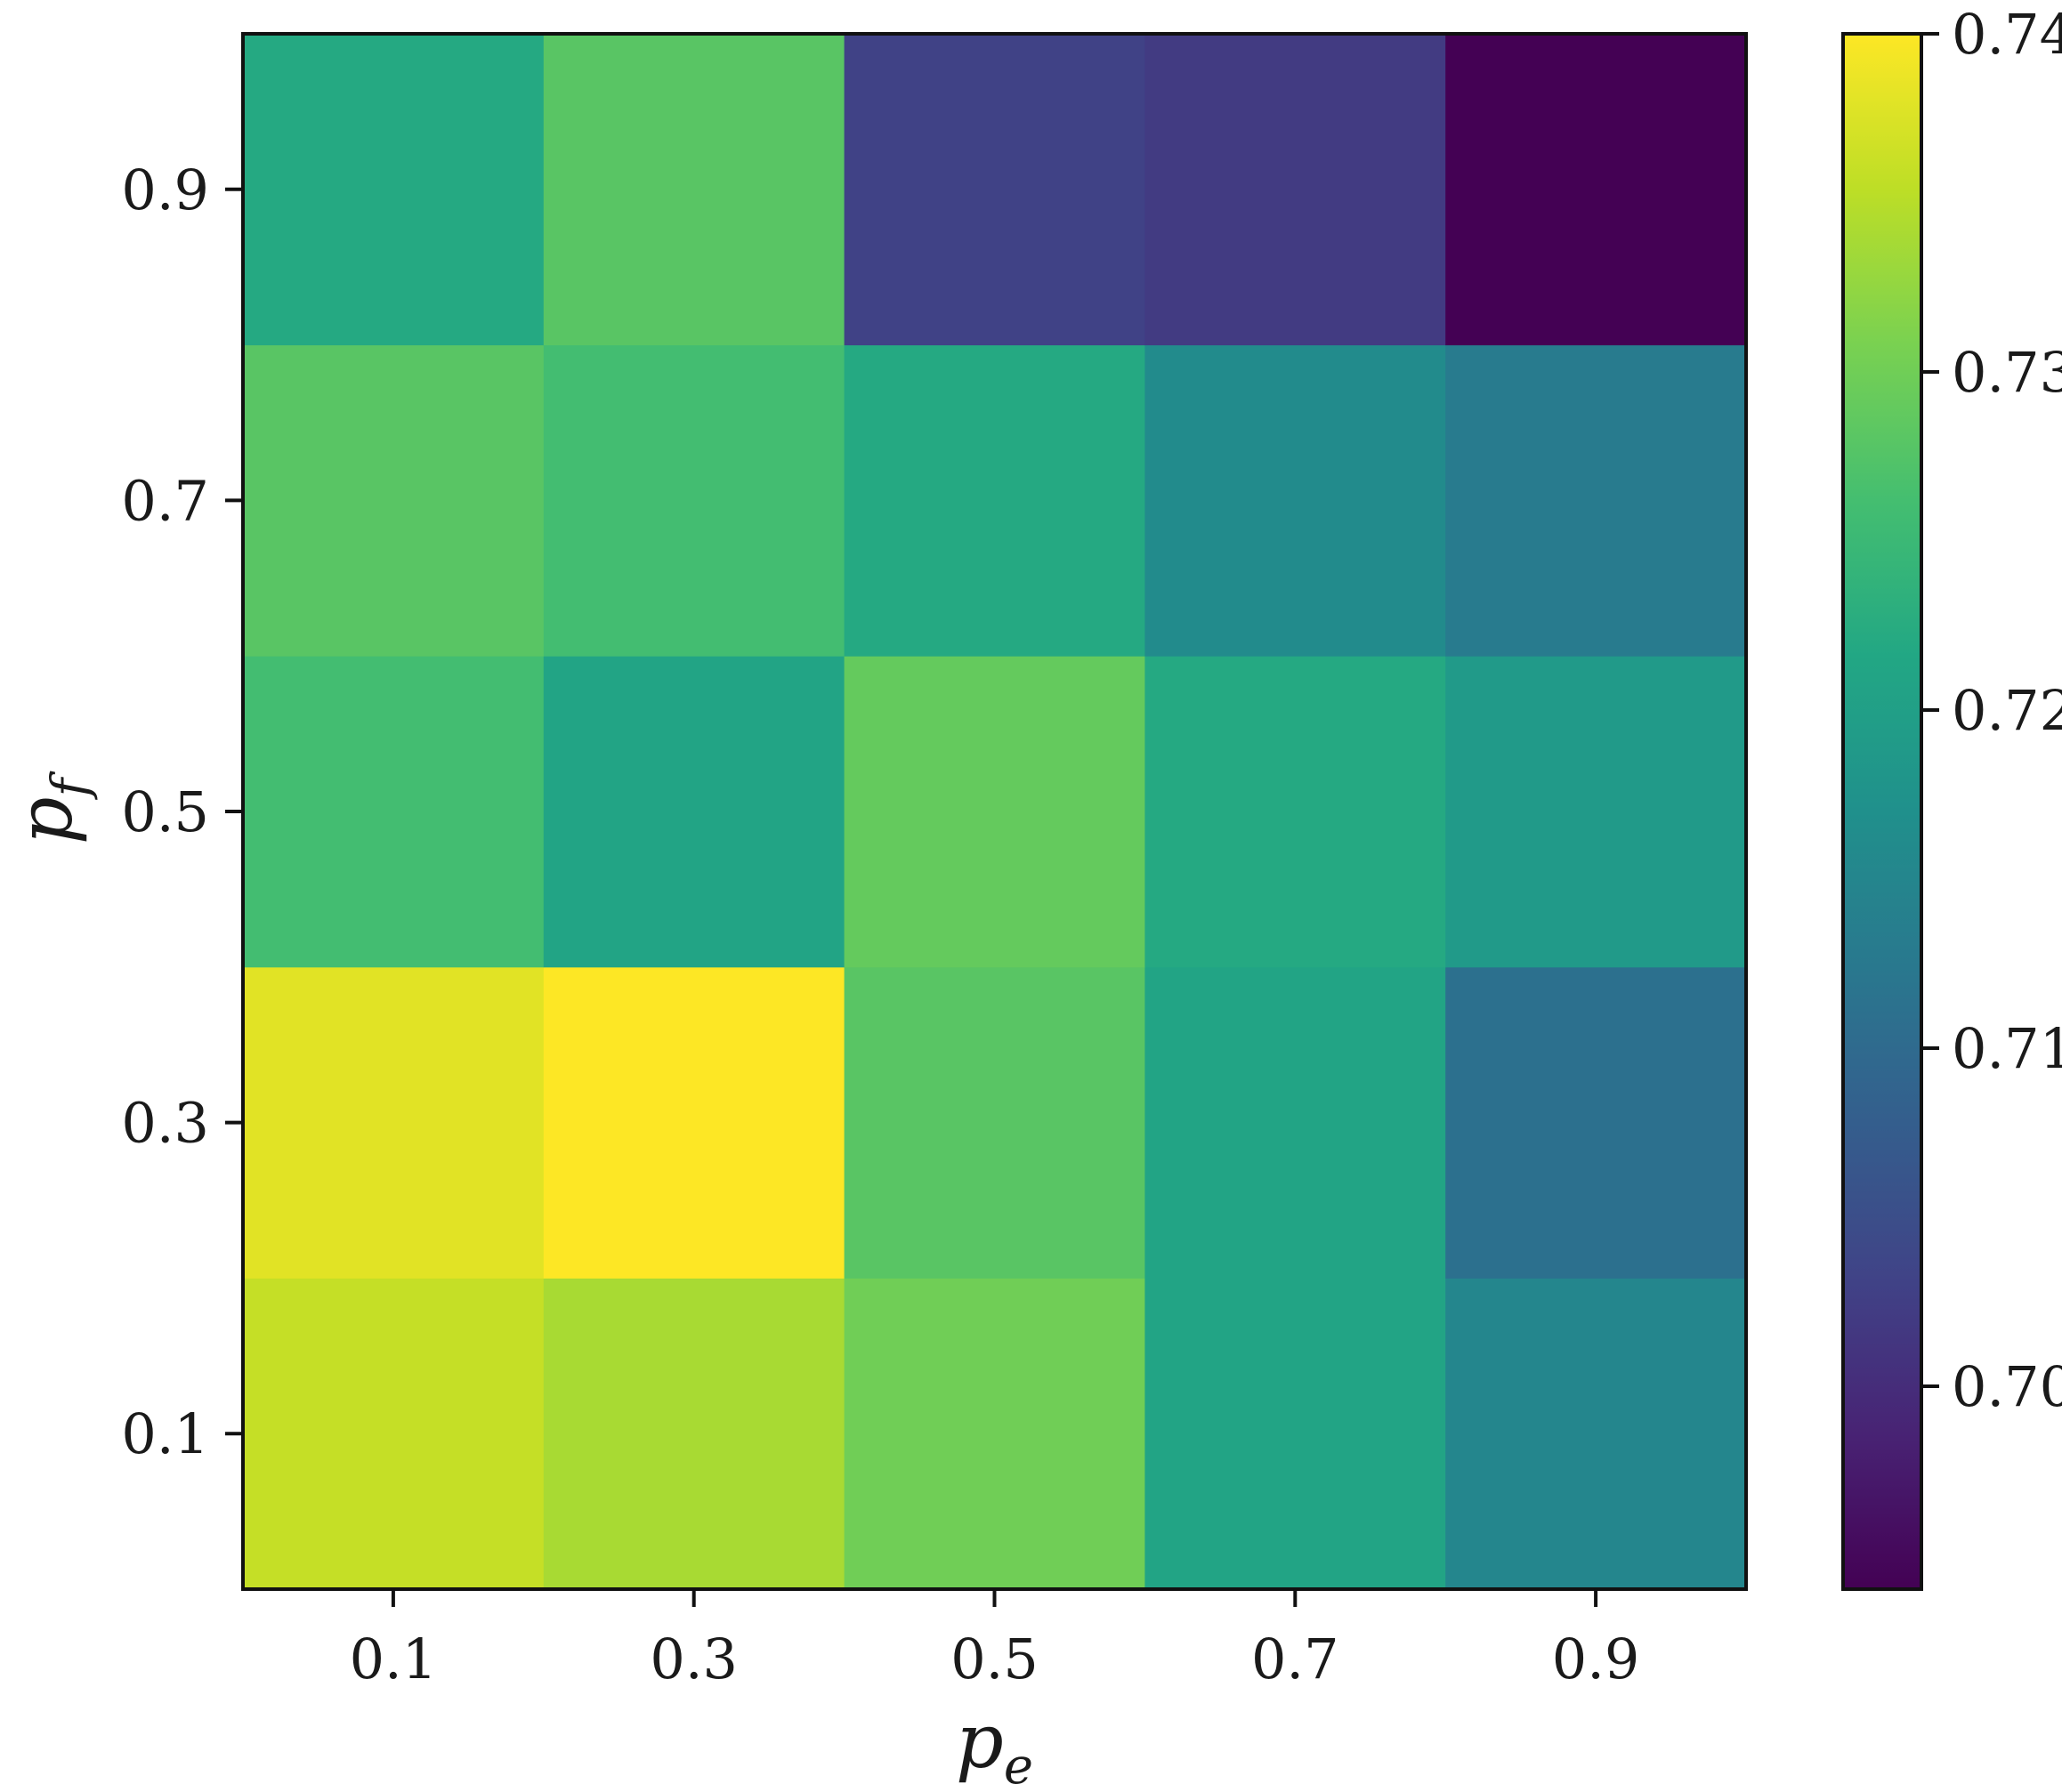 The height and width of the screenshot is (1792, 2062). Describe the element at coordinates (694, 812) in the screenshot. I see `heatmap-cell-x0.3-y0.5` at that location.